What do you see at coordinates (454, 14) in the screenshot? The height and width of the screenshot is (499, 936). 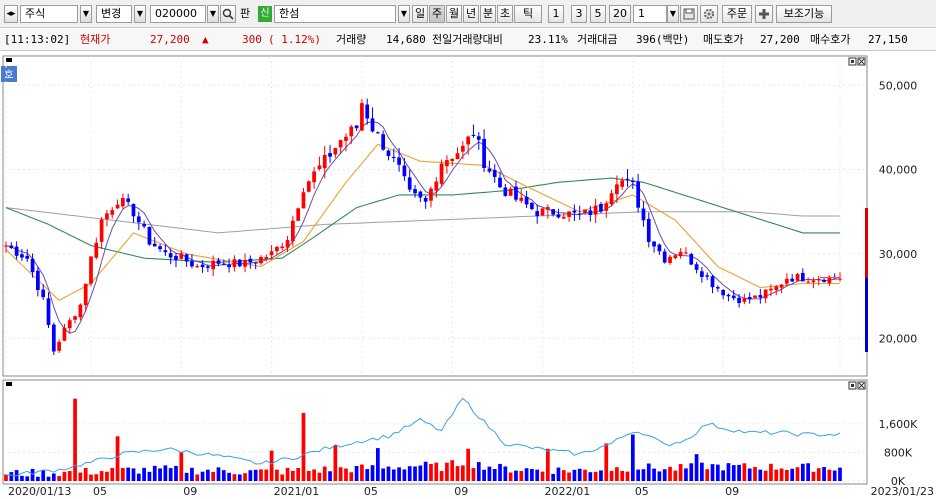 I see `period-month-button: 월` at bounding box center [454, 14].